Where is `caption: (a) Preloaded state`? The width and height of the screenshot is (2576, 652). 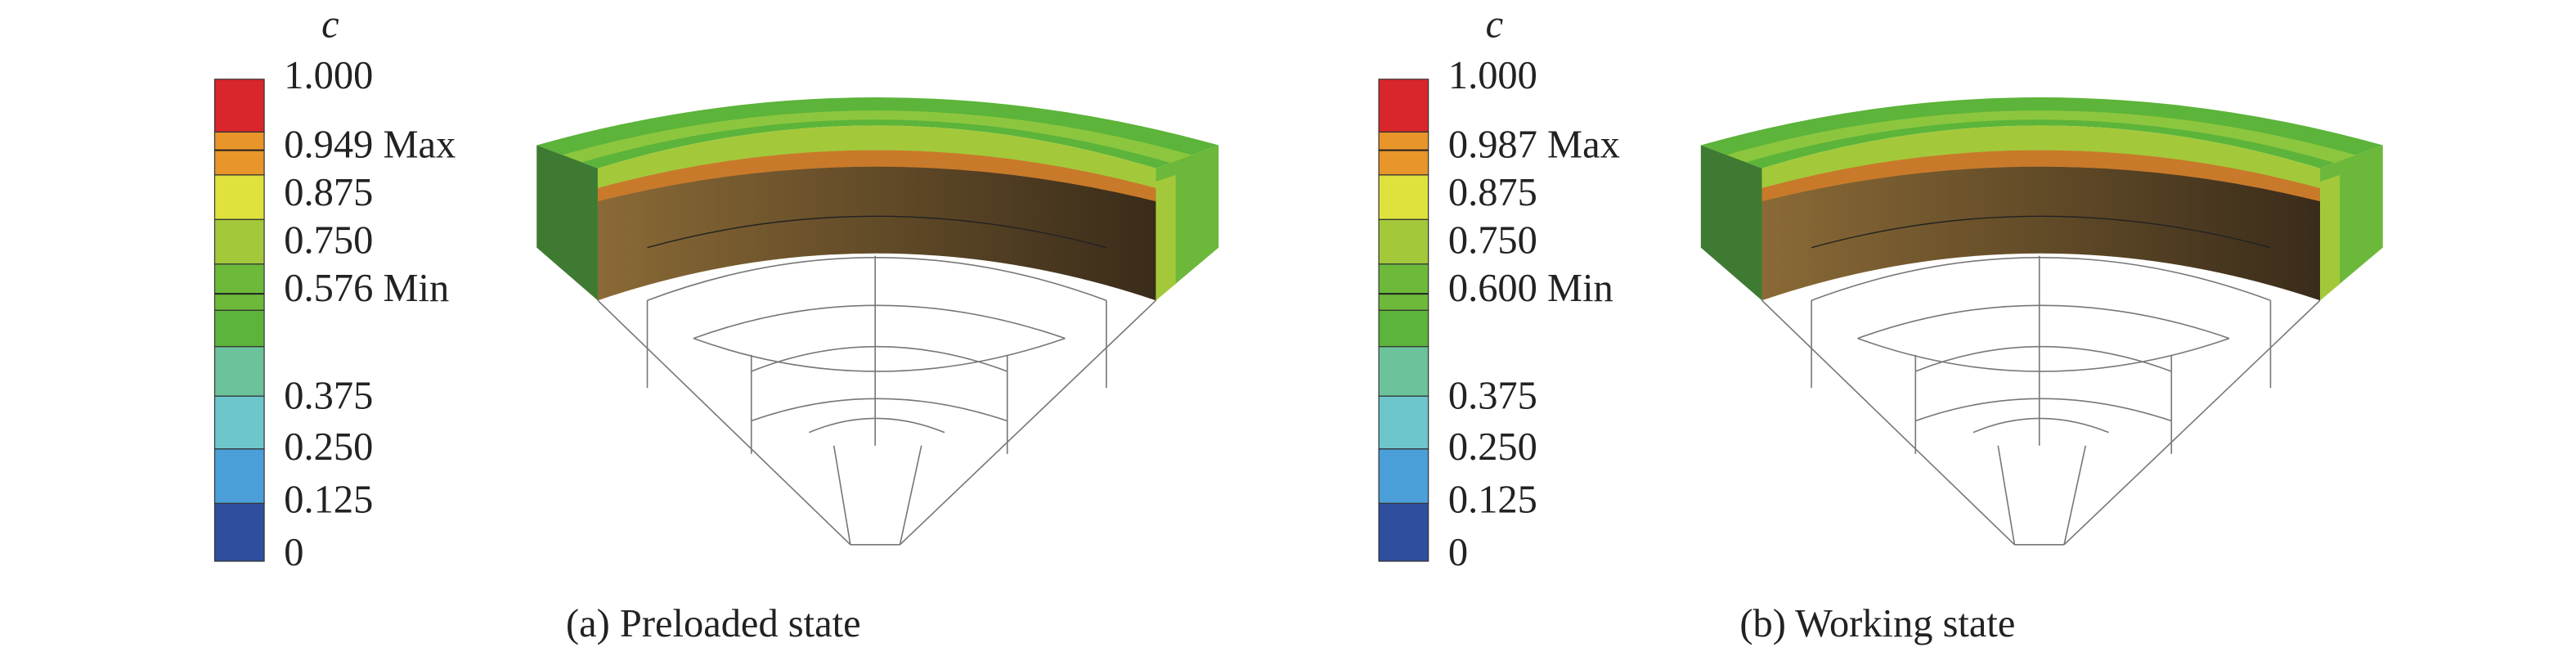
caption: (a) Preloaded state is located at coordinates (713, 623).